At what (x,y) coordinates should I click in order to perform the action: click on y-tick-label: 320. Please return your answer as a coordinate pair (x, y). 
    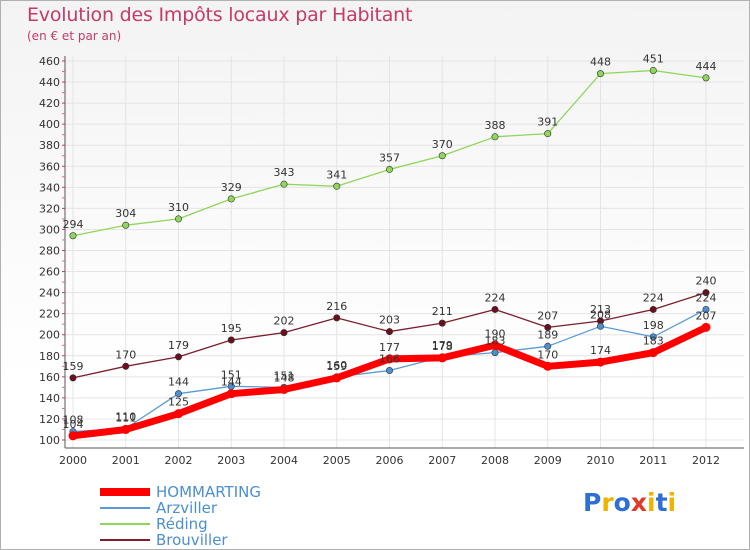
    Looking at the image, I should click on (49, 208).